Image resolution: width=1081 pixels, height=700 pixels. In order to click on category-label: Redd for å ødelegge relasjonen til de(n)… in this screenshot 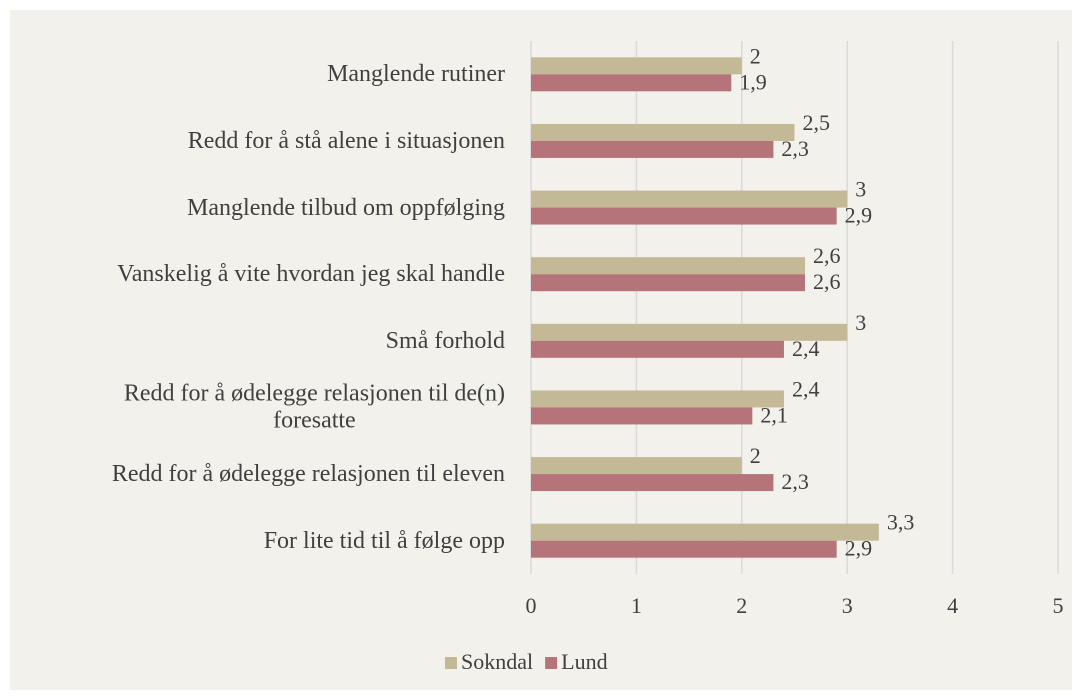, I will do `click(314, 407)`.